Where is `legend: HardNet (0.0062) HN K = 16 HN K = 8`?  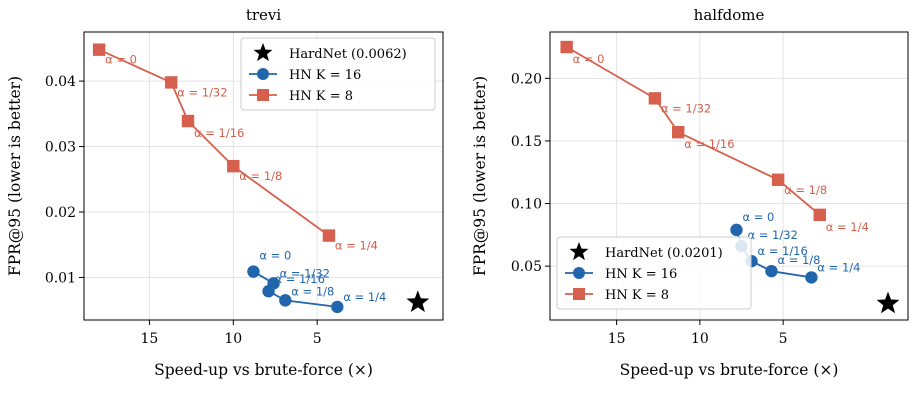
legend: HardNet (0.0062) HN K = 16 HN K = 8 is located at coordinates (338, 74).